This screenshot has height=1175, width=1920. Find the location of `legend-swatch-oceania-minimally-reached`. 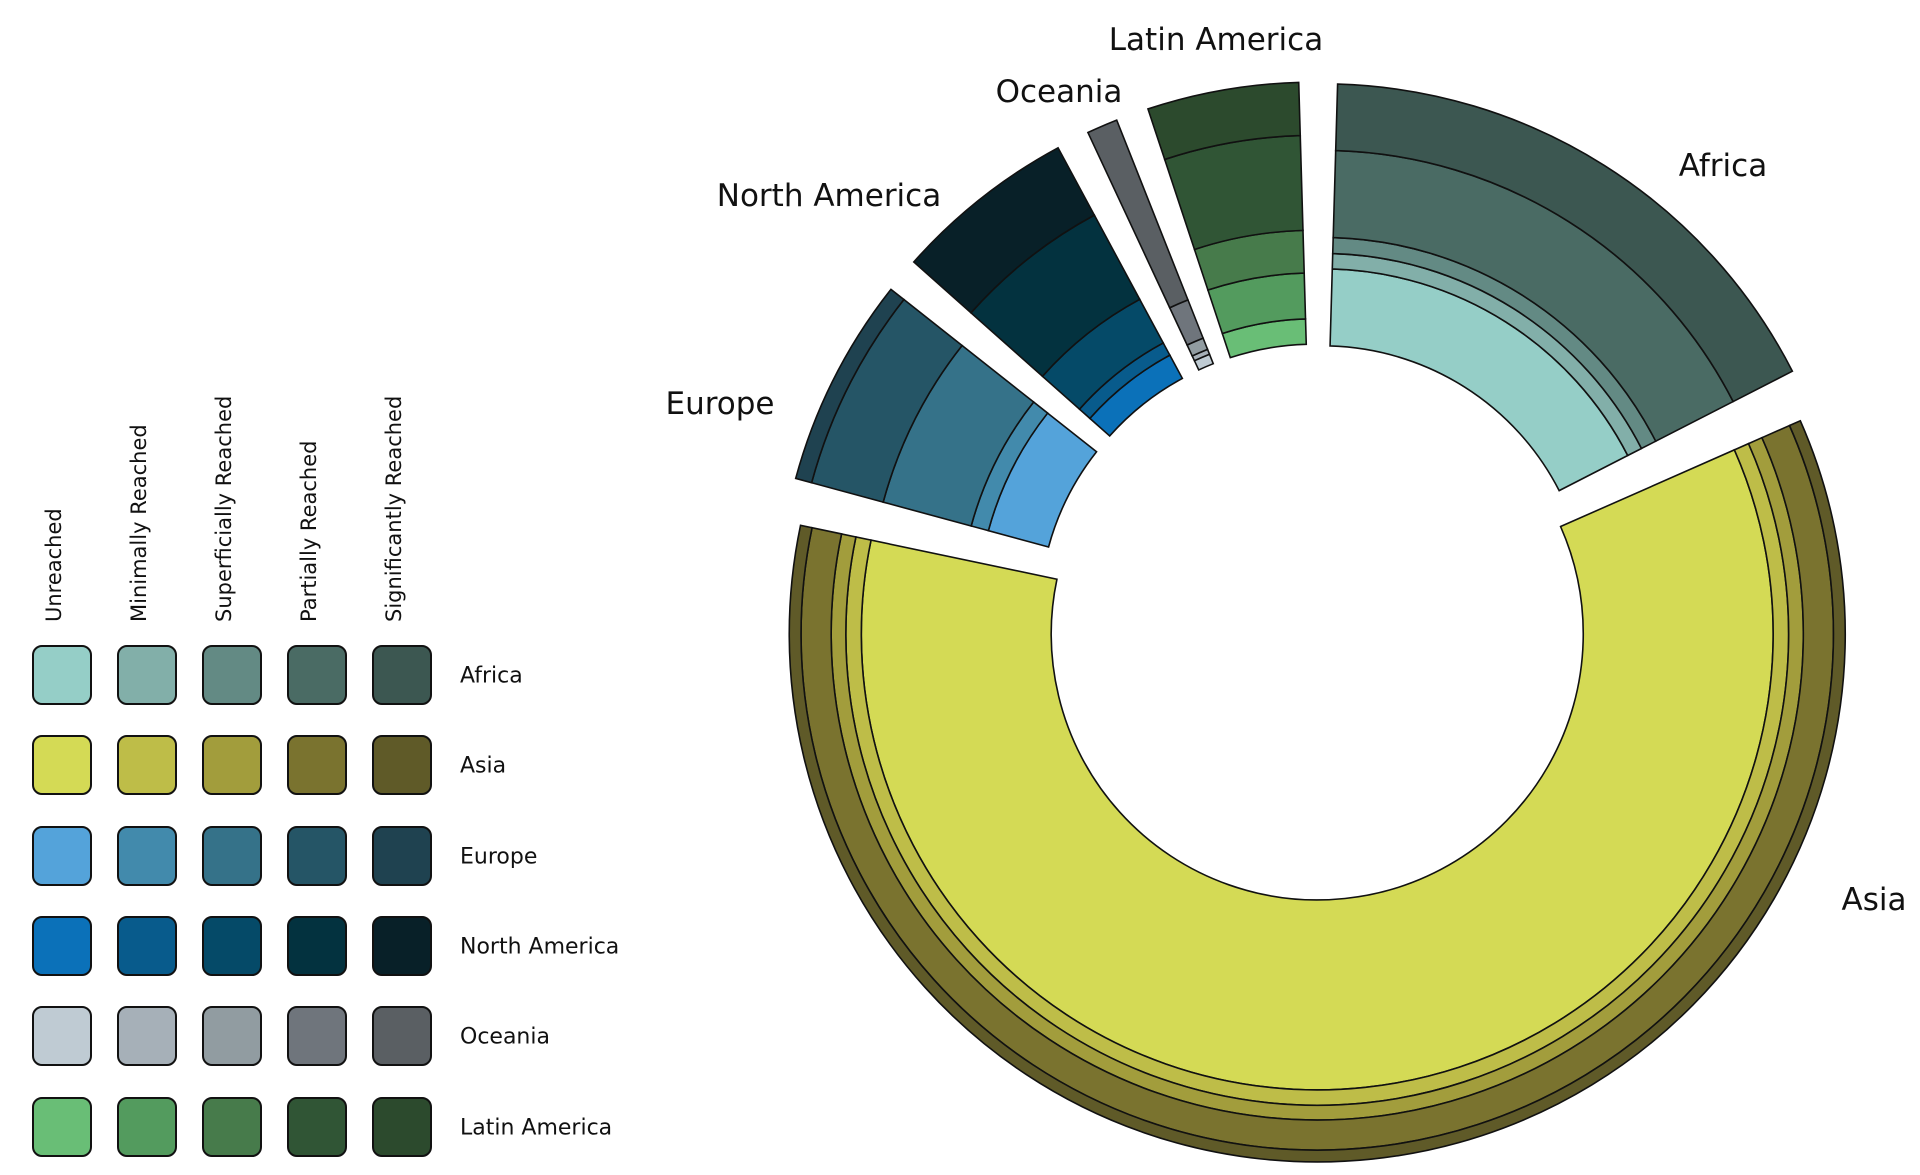

legend-swatch-oceania-minimally-reached is located at coordinates (147, 1036).